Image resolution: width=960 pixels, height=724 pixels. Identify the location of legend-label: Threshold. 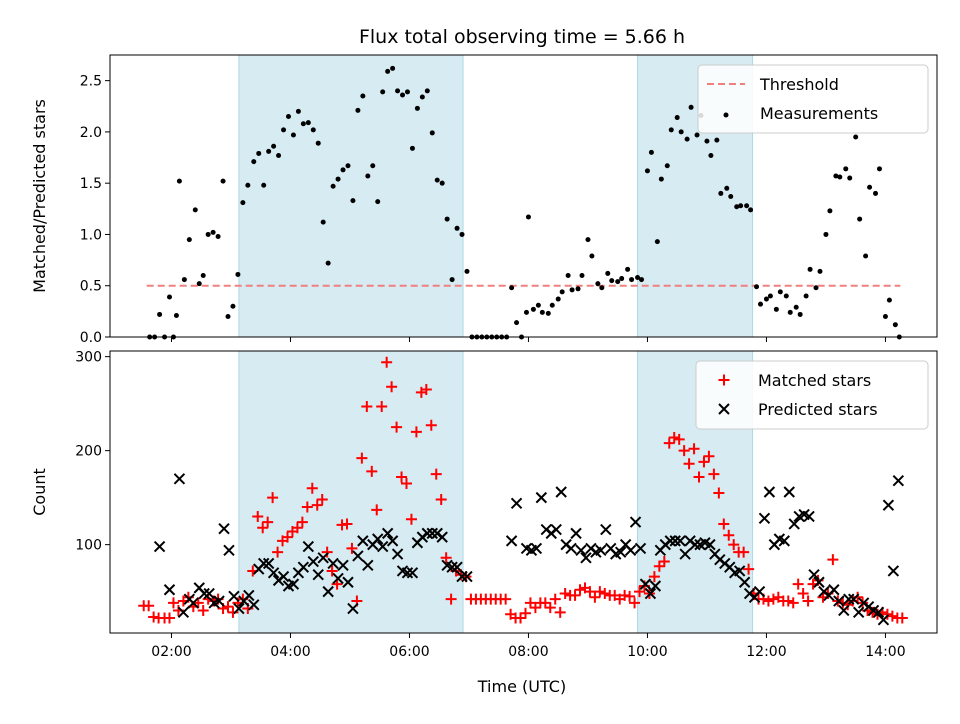
(799, 84).